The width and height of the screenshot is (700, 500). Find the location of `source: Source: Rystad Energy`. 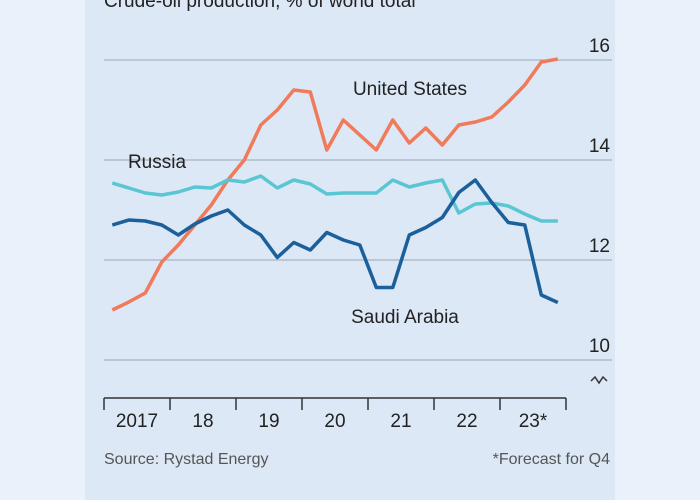

source: Source: Rystad Energy is located at coordinates (186, 459).